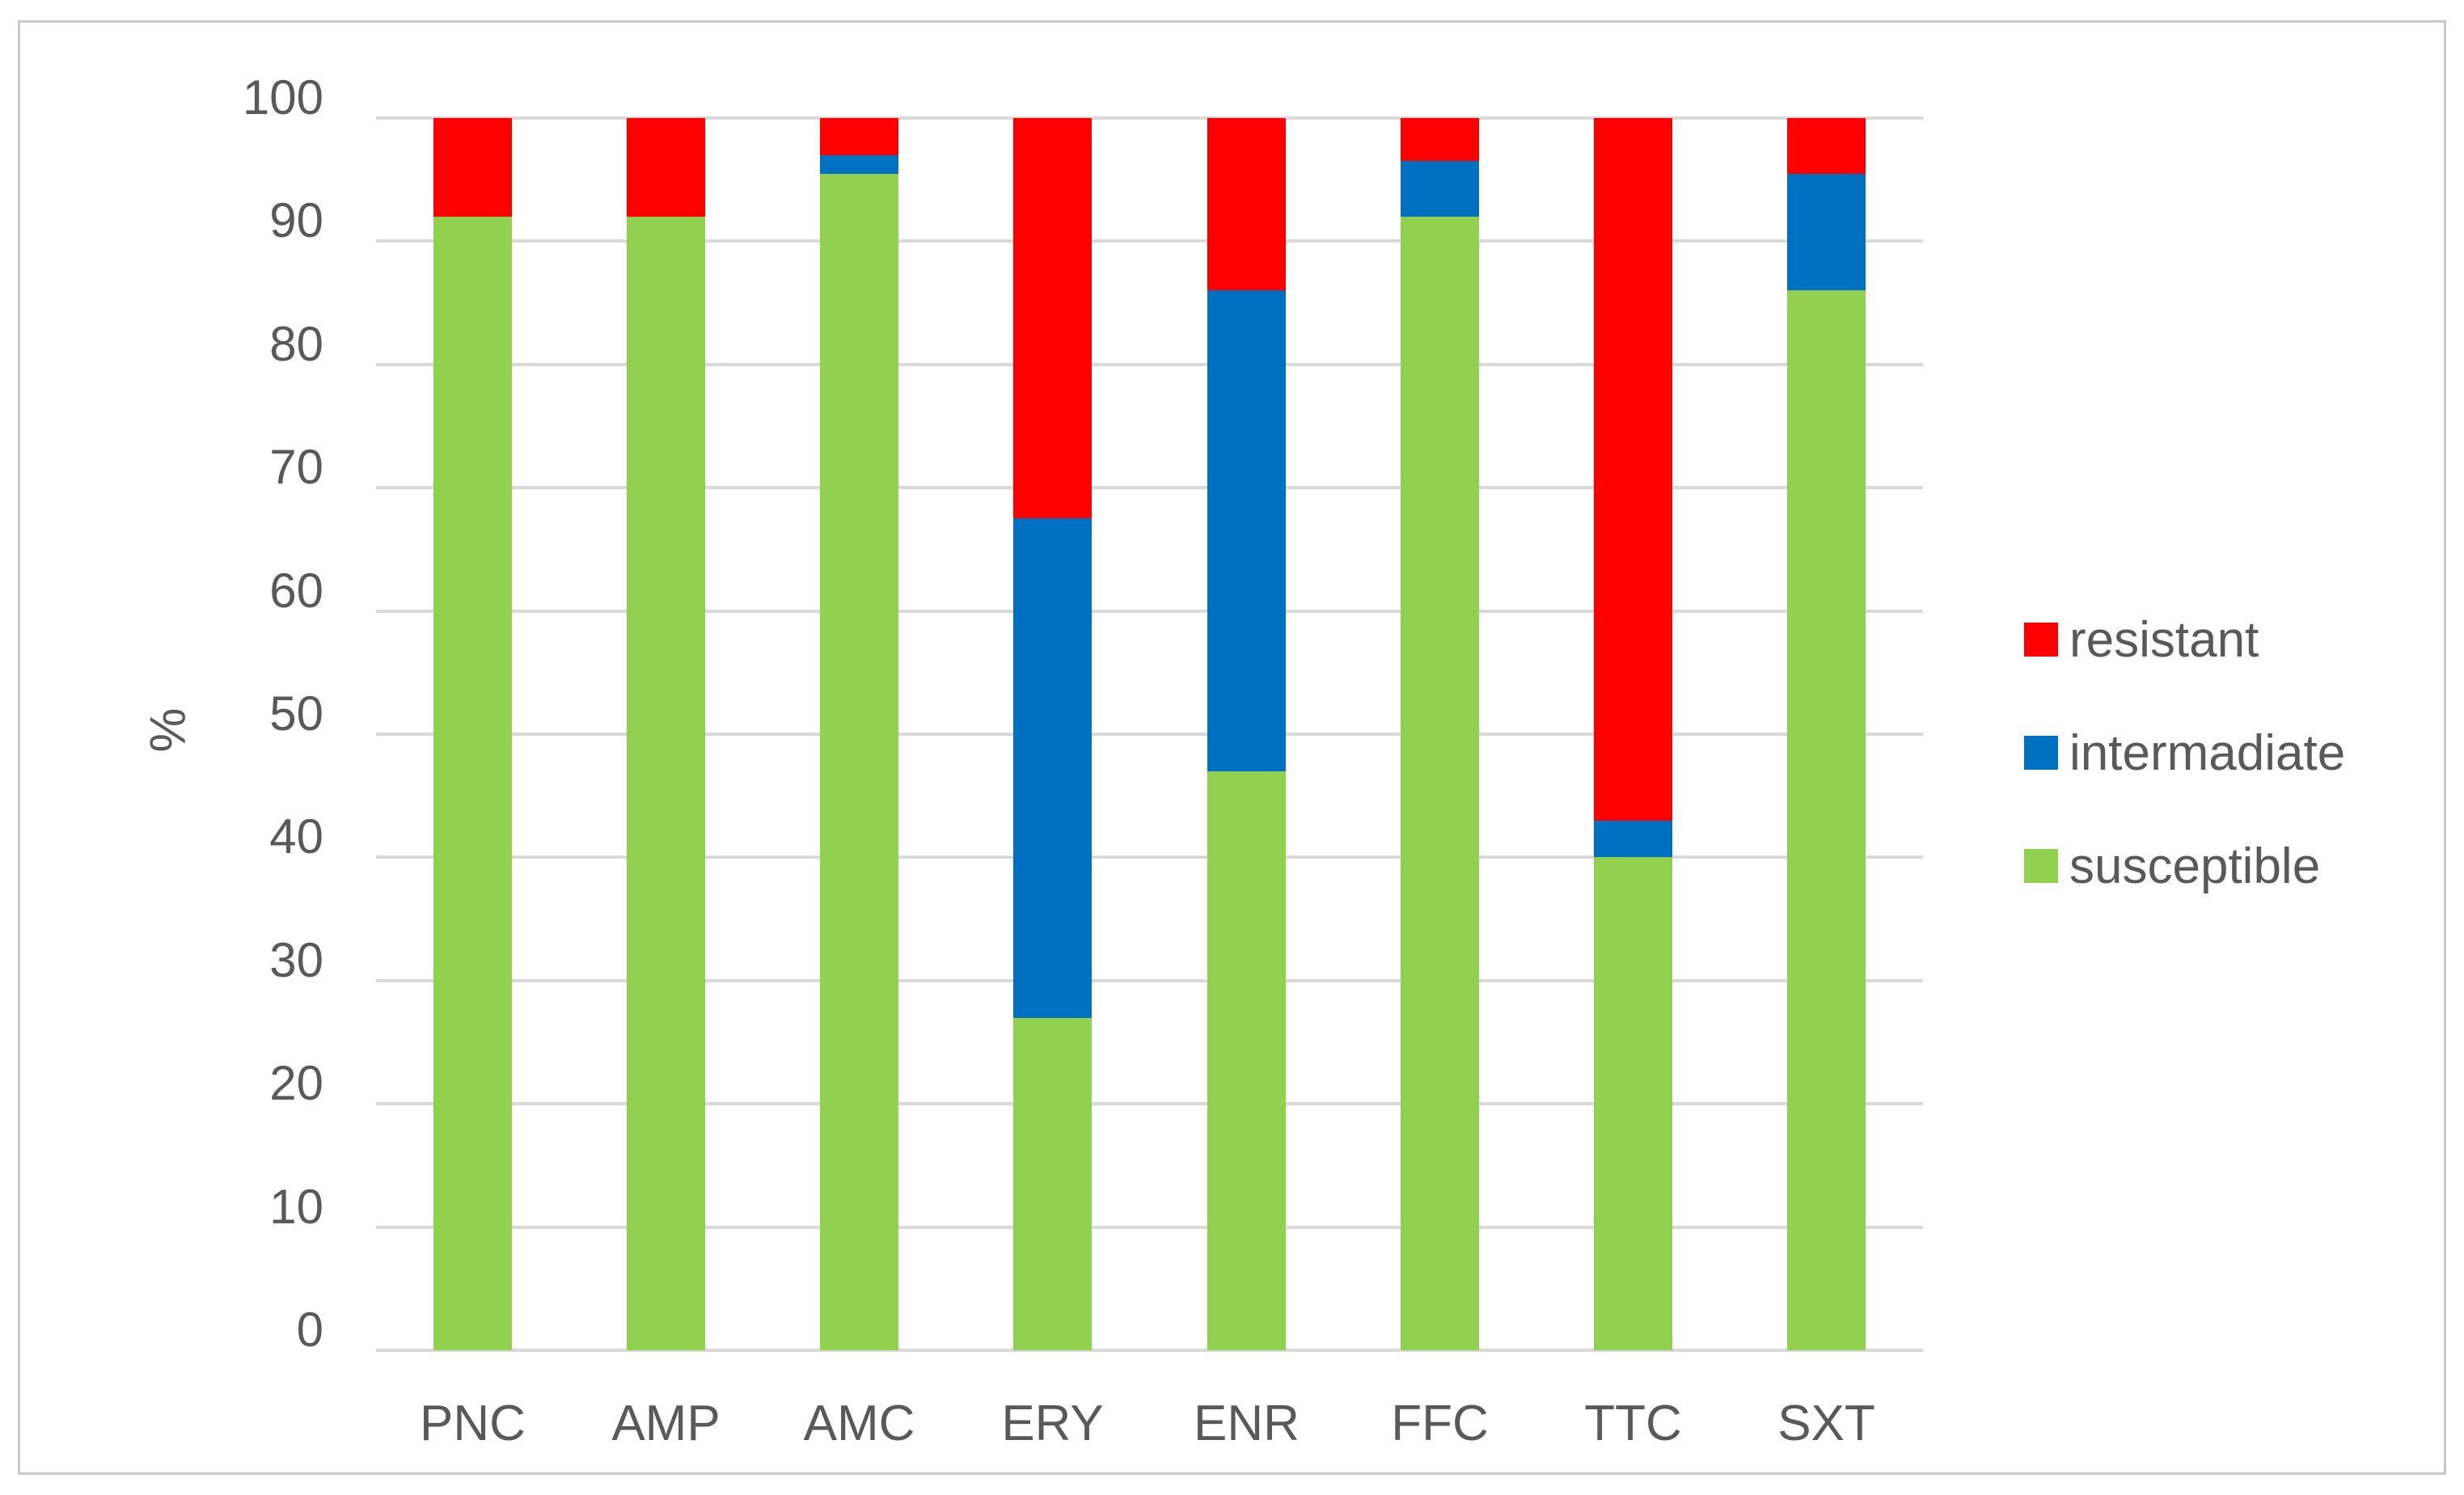 This screenshot has width=2464, height=1495. Describe the element at coordinates (2041, 753) in the screenshot. I see `legend-swatch-intermadiate` at that location.